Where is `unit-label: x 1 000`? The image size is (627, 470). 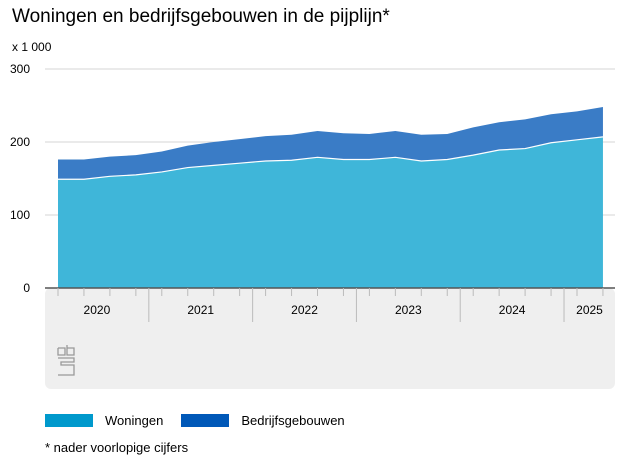 unit-label: x 1 000 is located at coordinates (32, 47).